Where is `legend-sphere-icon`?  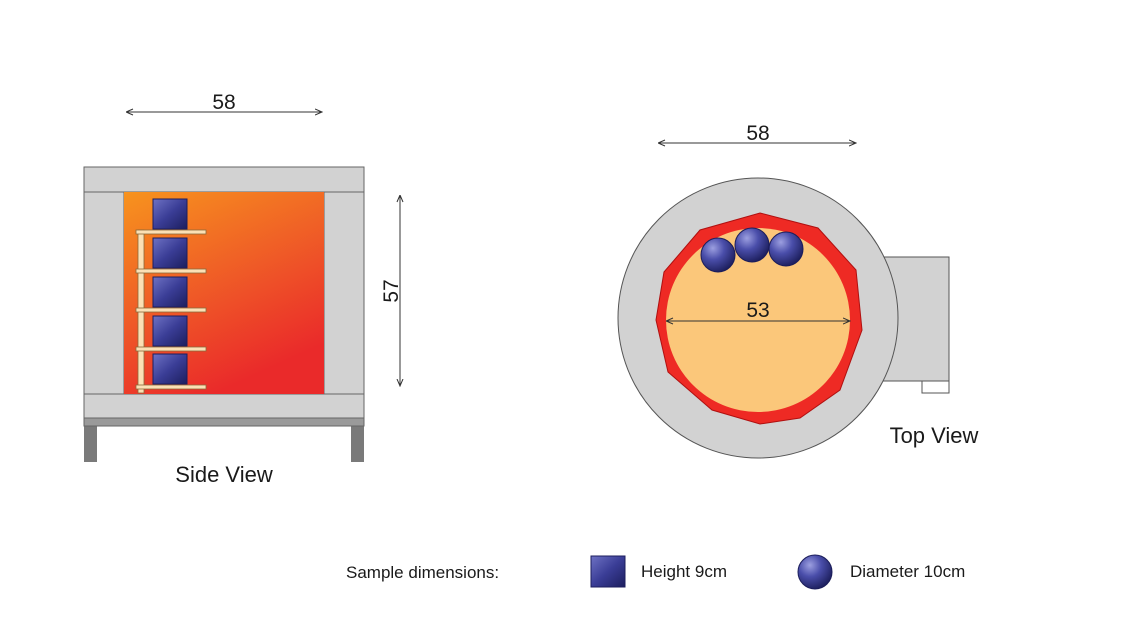 legend-sphere-icon is located at coordinates (815, 572).